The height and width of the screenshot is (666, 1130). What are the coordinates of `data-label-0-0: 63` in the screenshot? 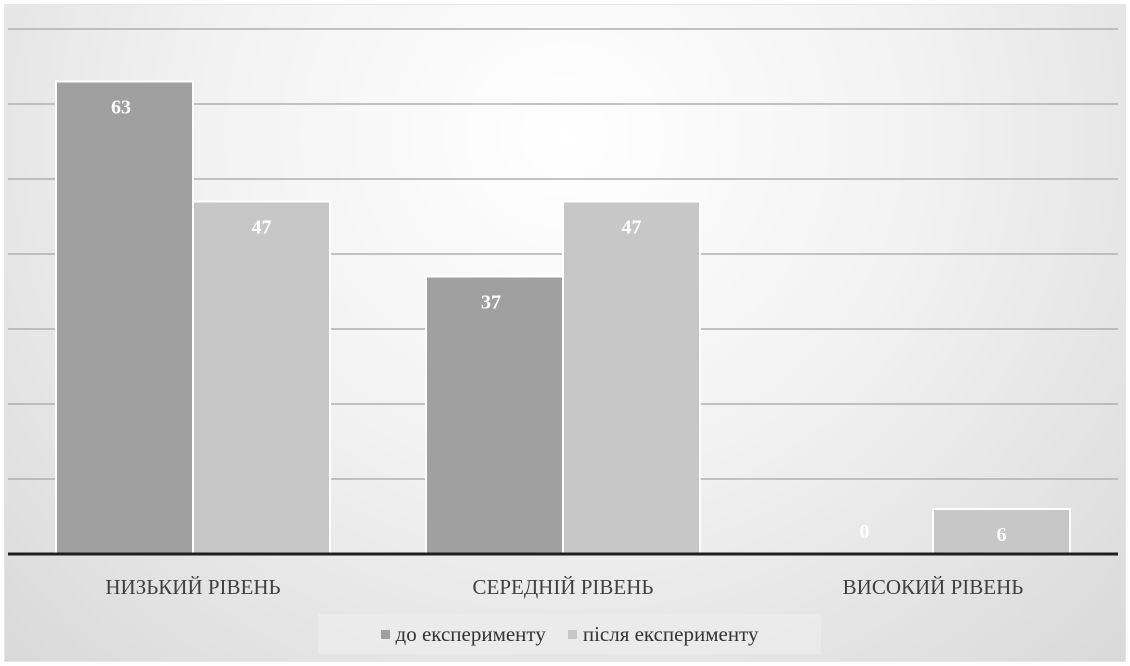 It's located at (121, 108).